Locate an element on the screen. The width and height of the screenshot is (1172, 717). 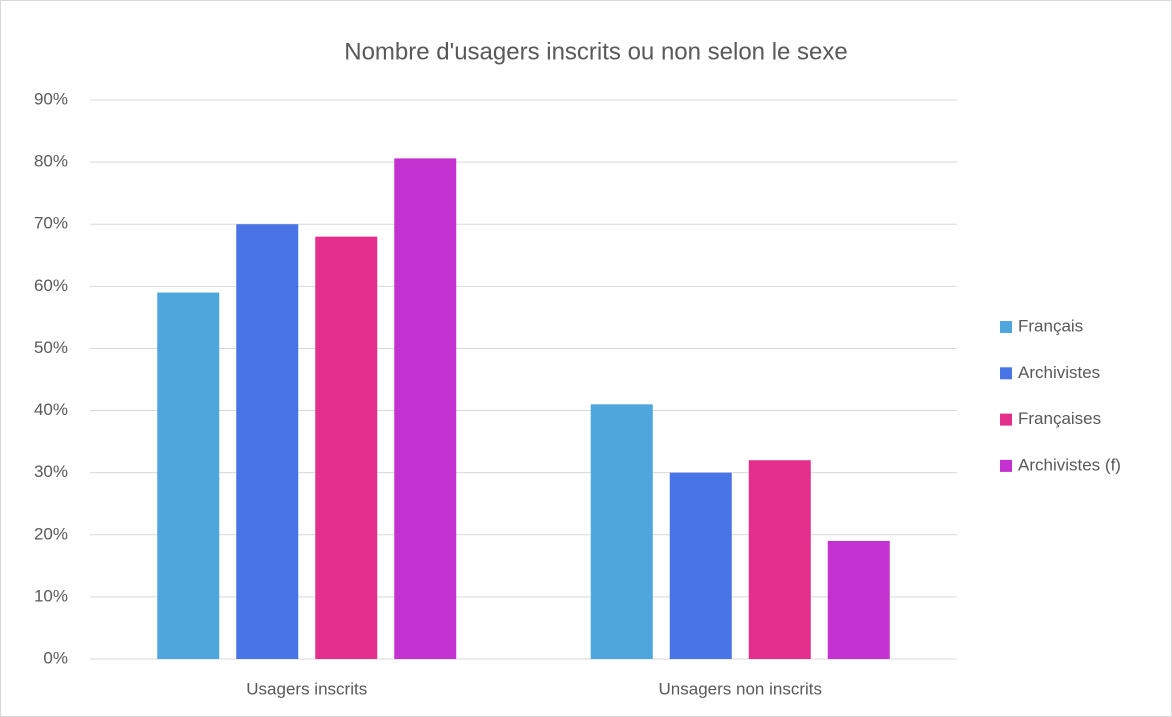
legend-label: Archivistes is located at coordinates (1059, 372).